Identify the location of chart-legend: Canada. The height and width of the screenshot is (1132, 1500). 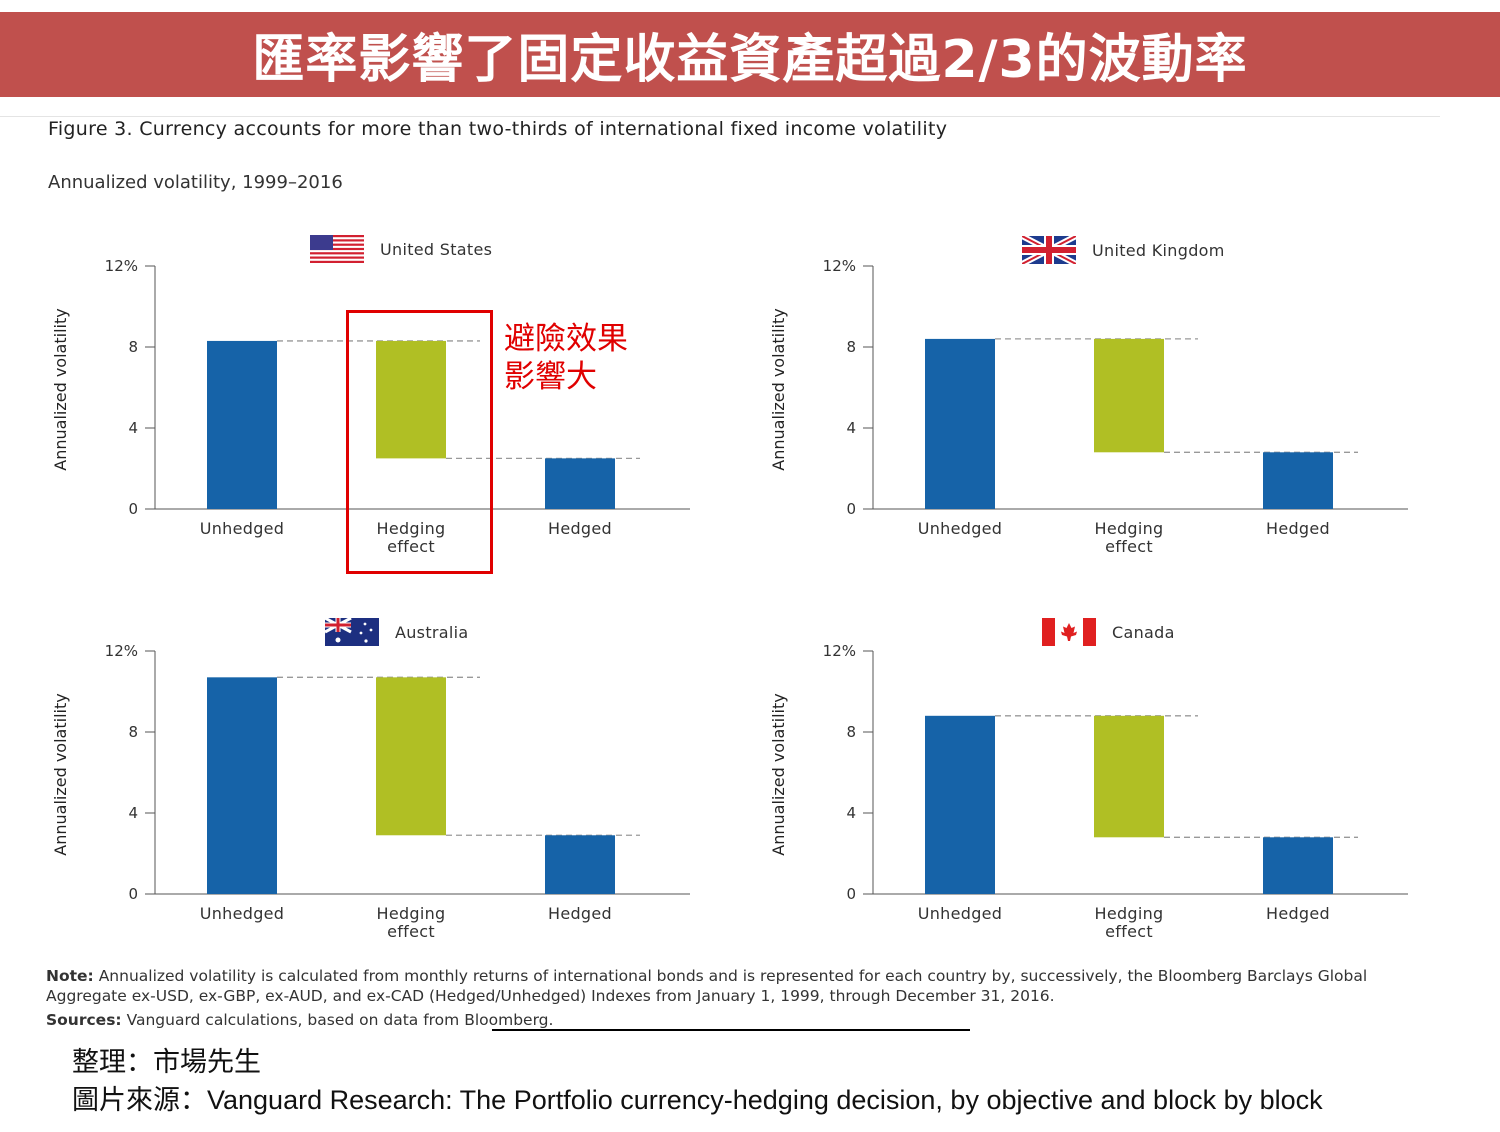
(1108, 632).